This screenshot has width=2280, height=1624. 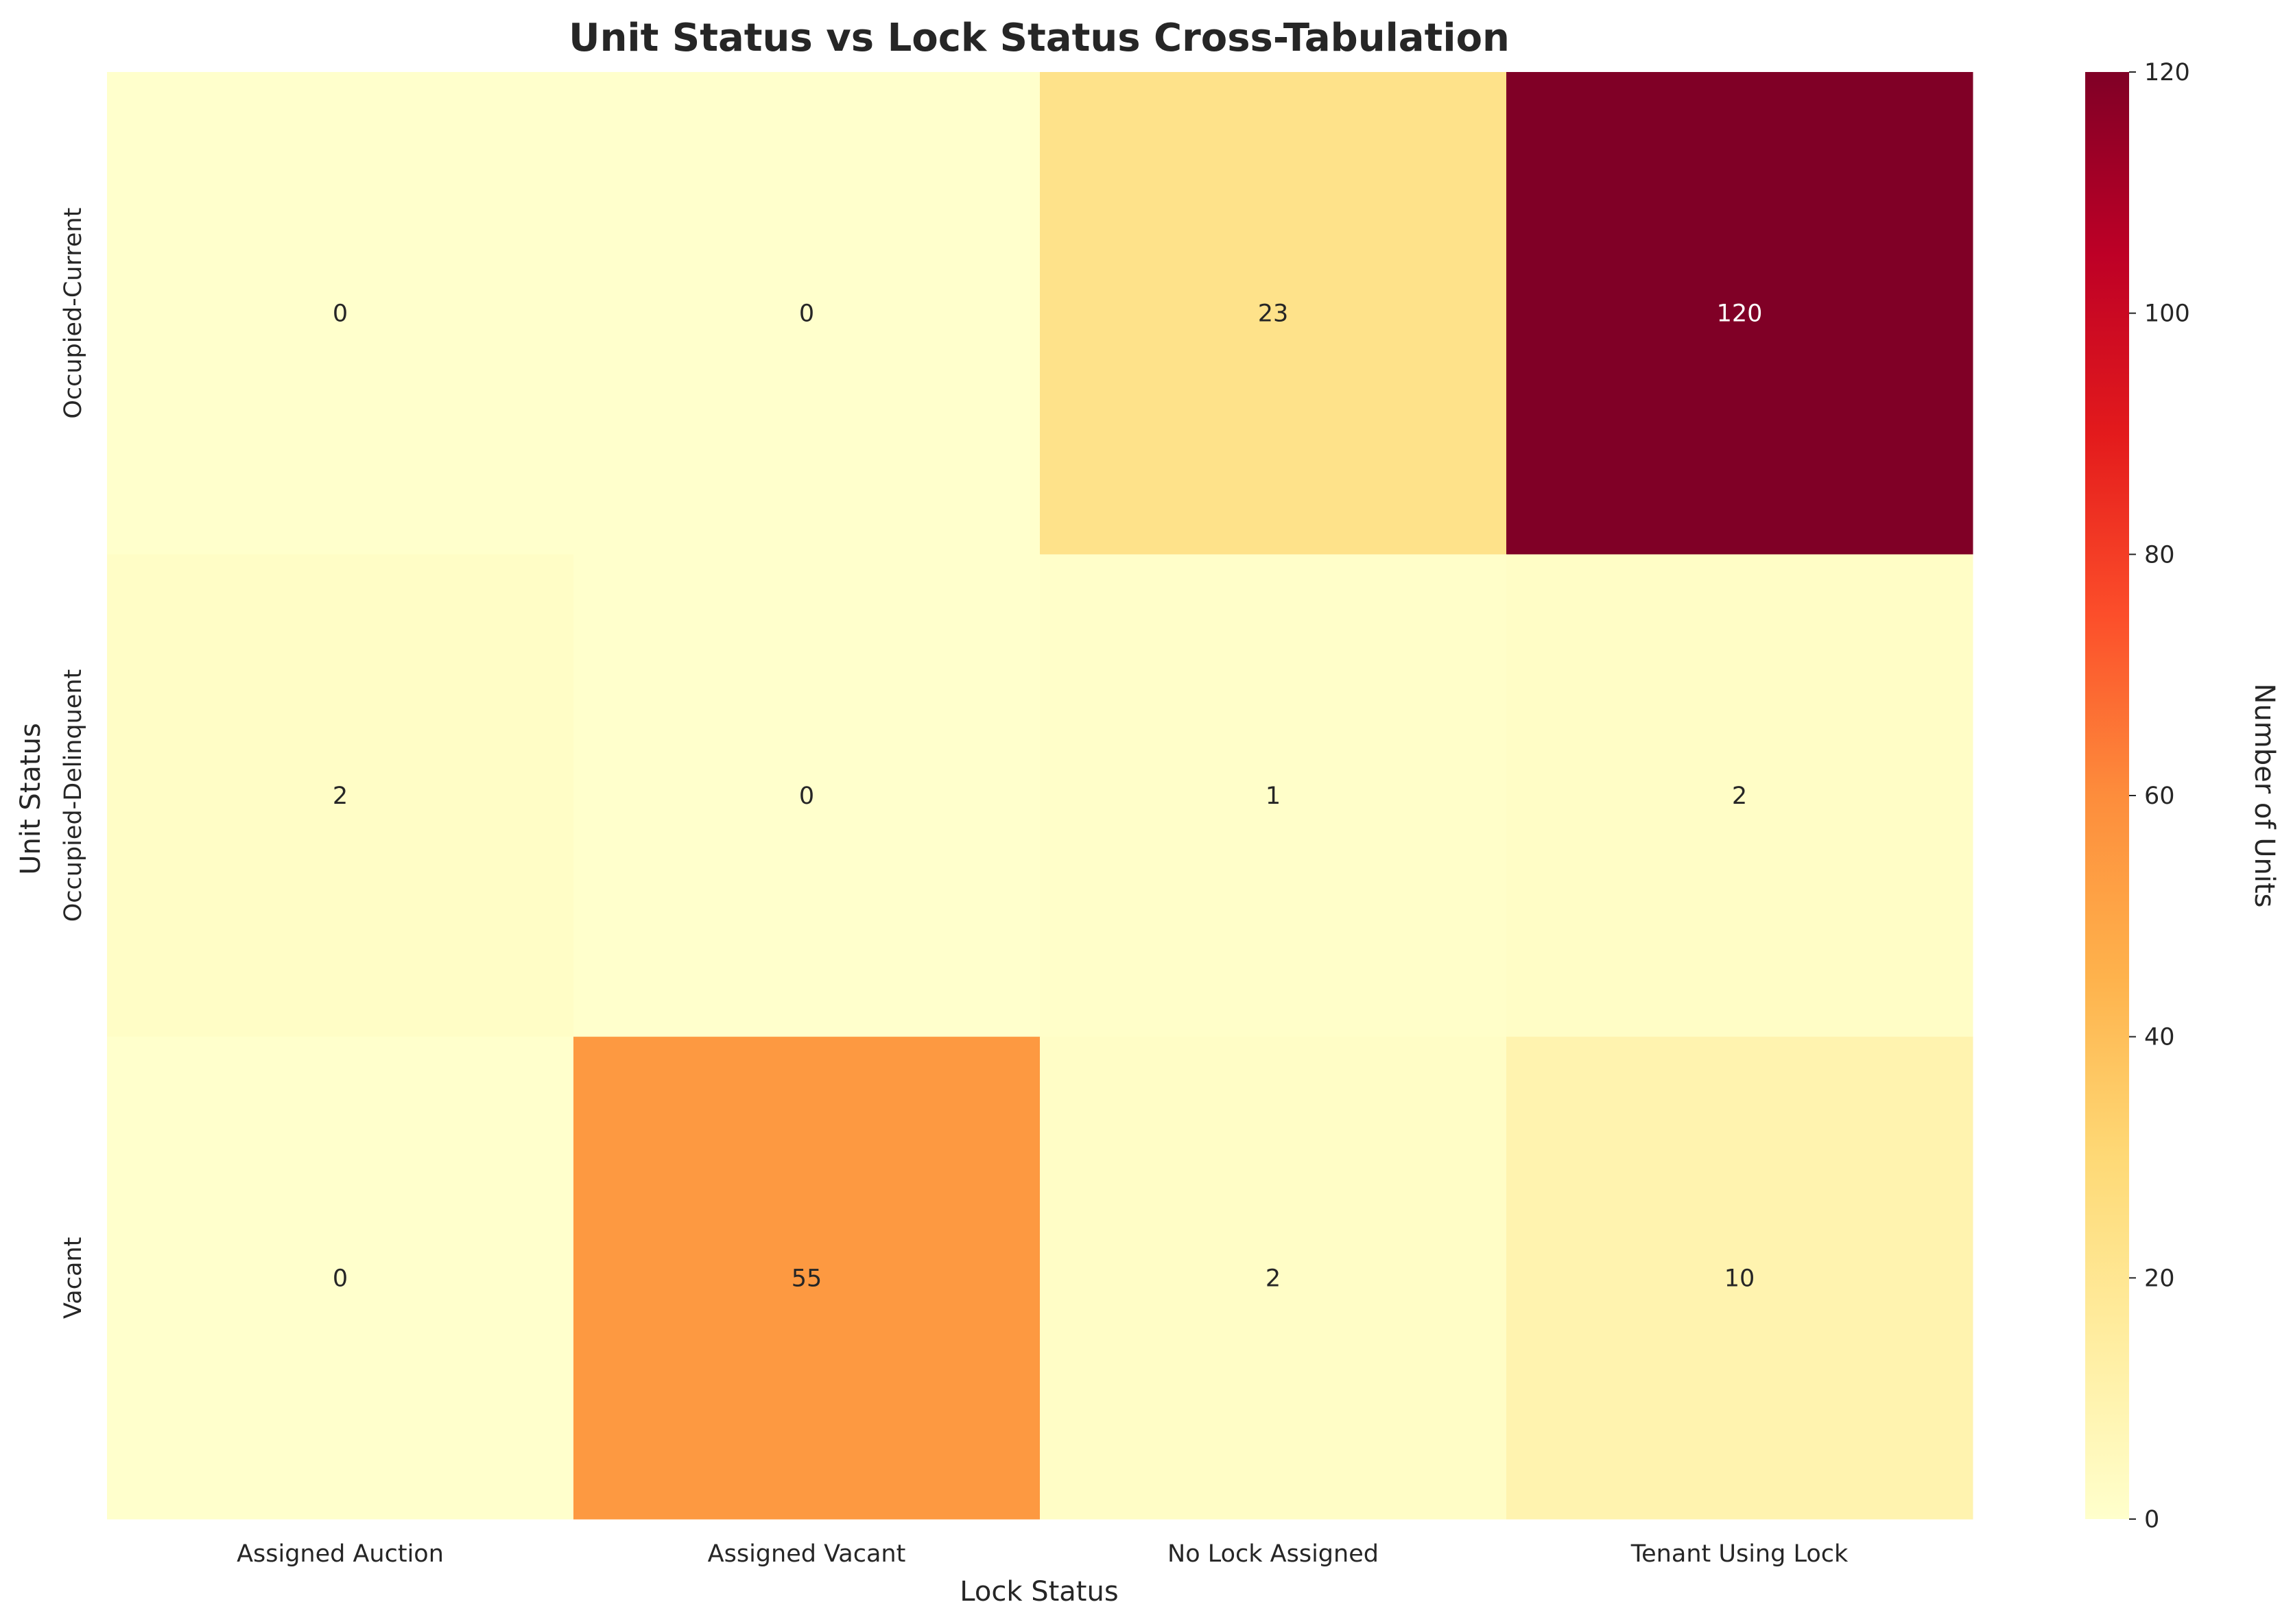 I want to click on x-tick-label: No Lock Assigned, so click(x=1273, y=1554).